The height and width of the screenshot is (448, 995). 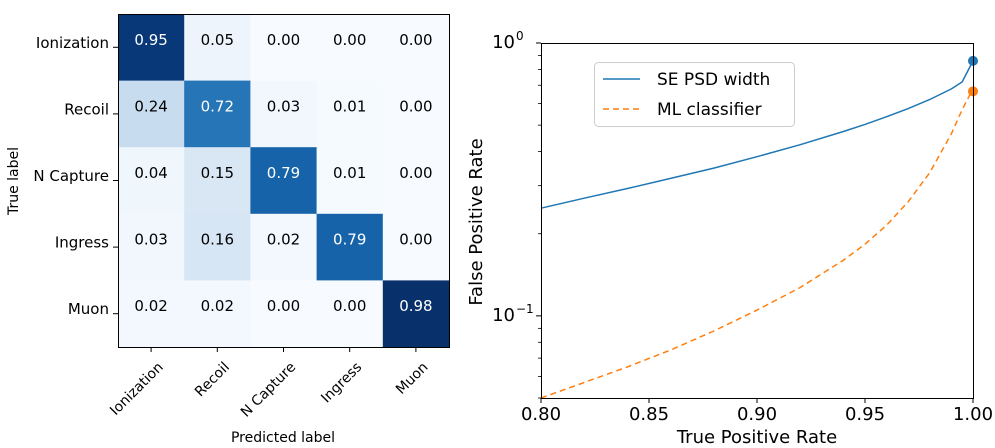 I want to click on cm-cell-value-ionization-n-capture: 0.00, so click(x=283, y=40).